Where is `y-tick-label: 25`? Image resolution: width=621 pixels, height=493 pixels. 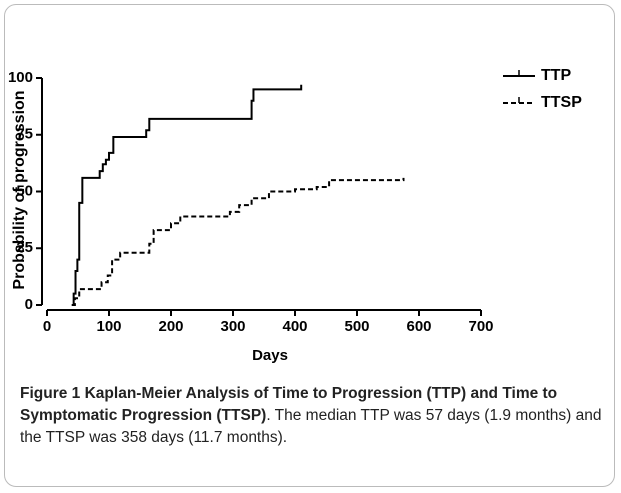
y-tick-label: 25 is located at coordinates (24, 247).